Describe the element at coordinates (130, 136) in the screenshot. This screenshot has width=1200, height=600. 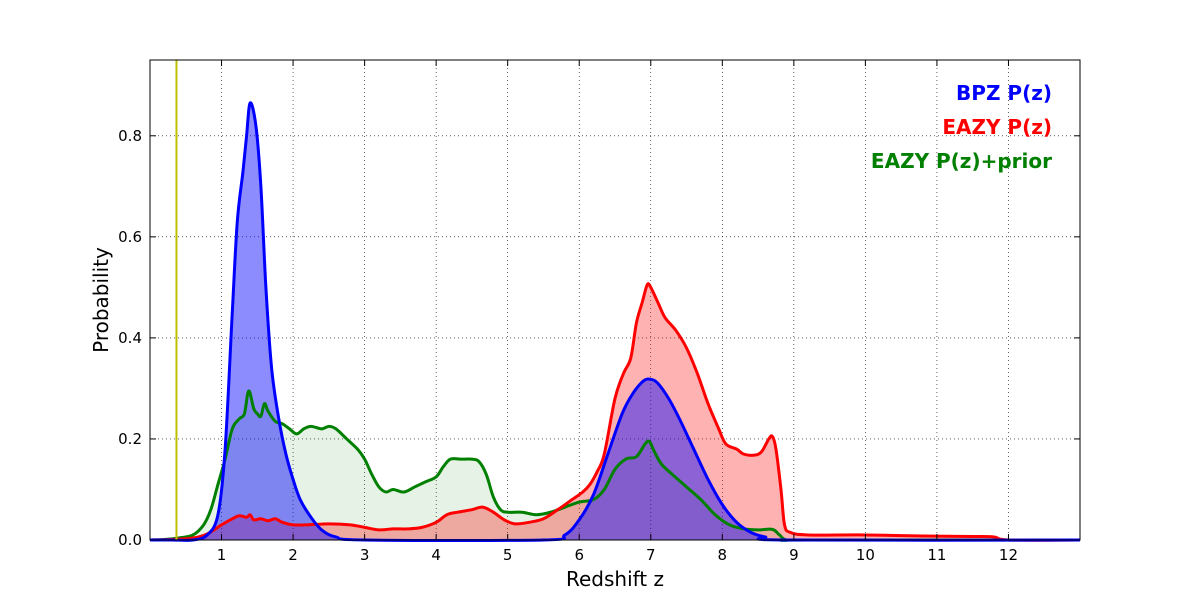
I see `y-tick-label: 0.8` at that location.